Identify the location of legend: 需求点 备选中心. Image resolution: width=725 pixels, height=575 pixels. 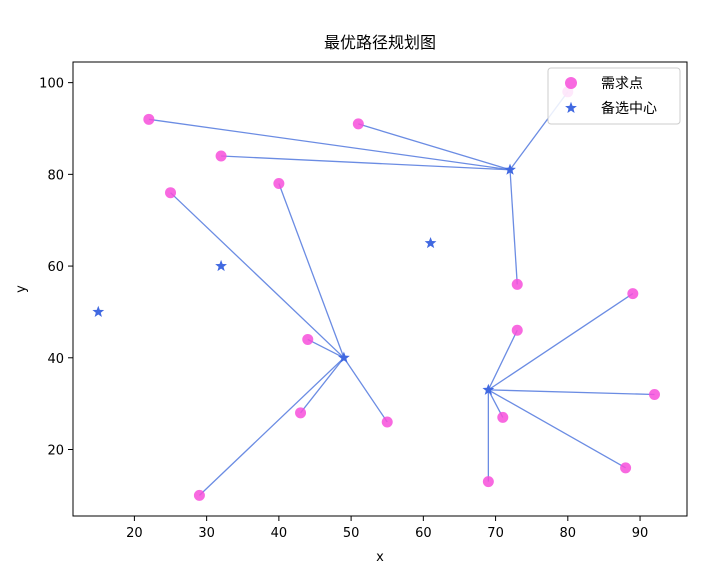
(614, 96).